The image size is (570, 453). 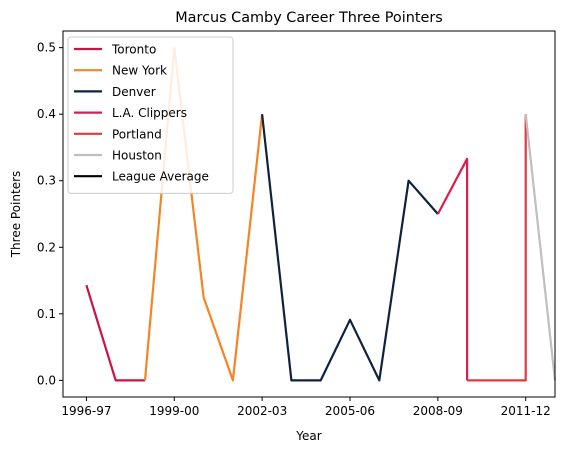 What do you see at coordinates (309, 18) in the screenshot?
I see `chart-title: Marcus Camby Career Three Pointers` at bounding box center [309, 18].